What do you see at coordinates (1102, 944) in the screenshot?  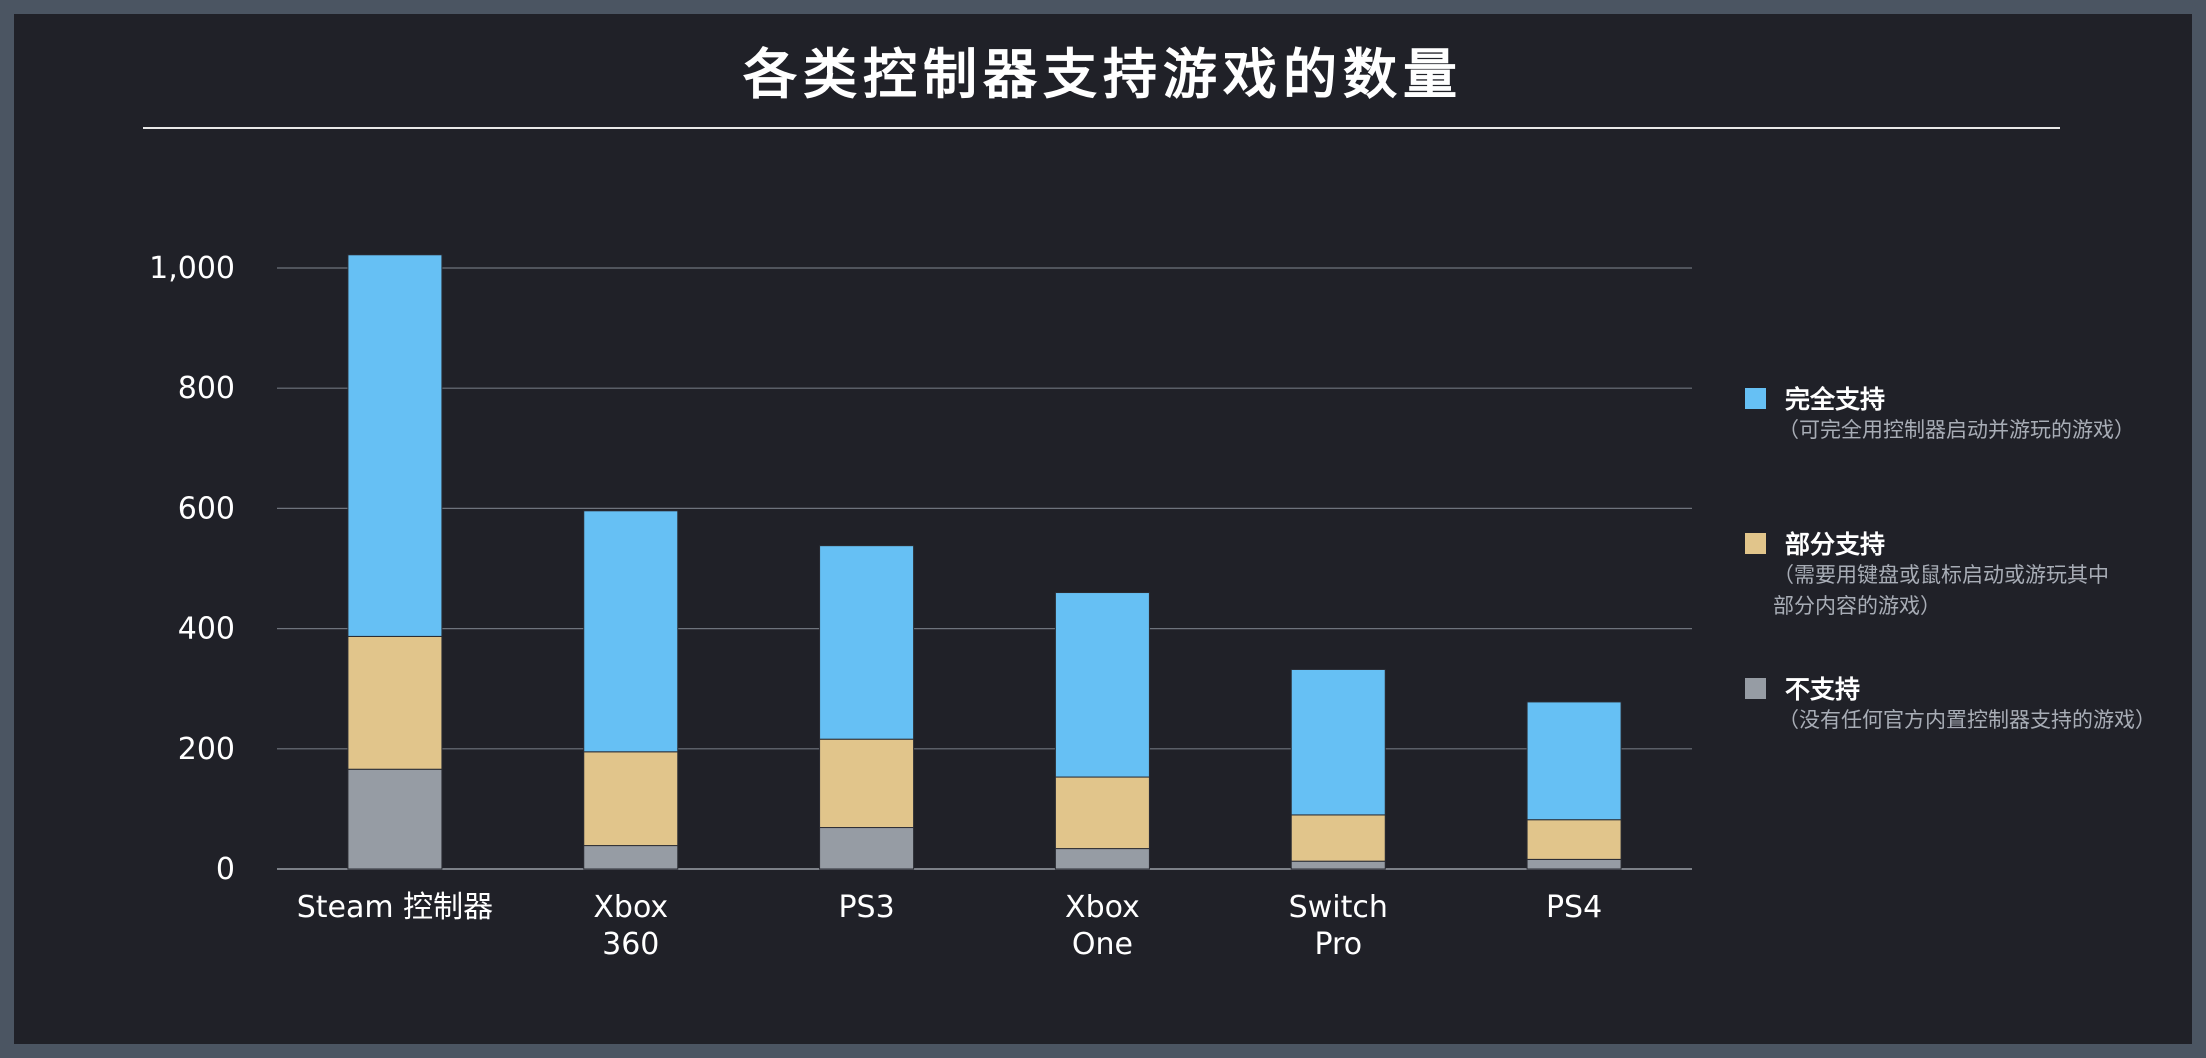 I see `x-tick-label: One` at bounding box center [1102, 944].